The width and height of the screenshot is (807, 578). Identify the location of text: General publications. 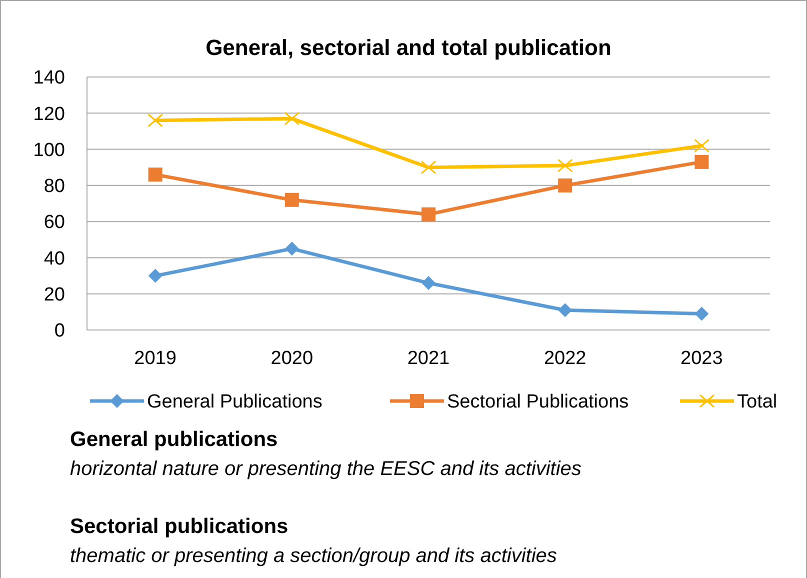
(174, 439).